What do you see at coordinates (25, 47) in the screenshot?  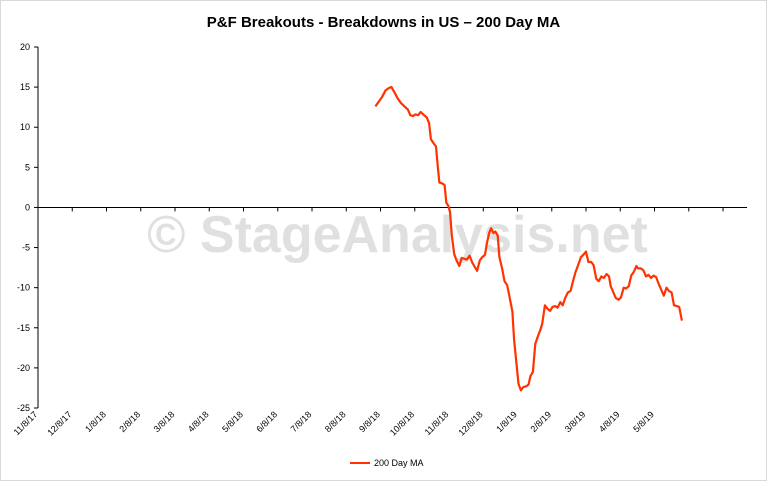 I see `y-tick-label: 20` at bounding box center [25, 47].